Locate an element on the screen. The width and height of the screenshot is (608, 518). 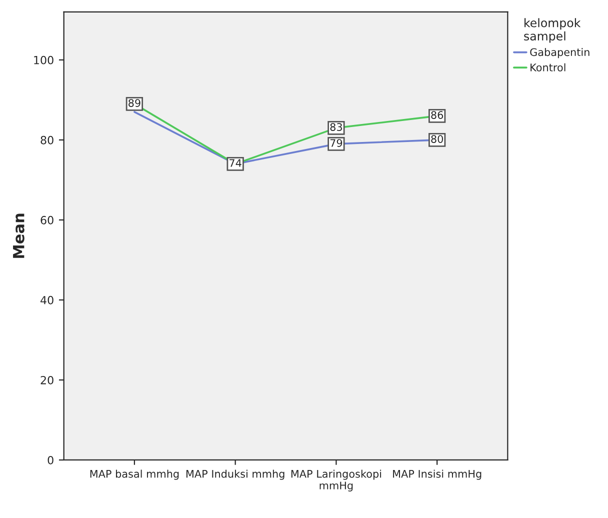
y-tick-label: 100 is located at coordinates (44, 60).